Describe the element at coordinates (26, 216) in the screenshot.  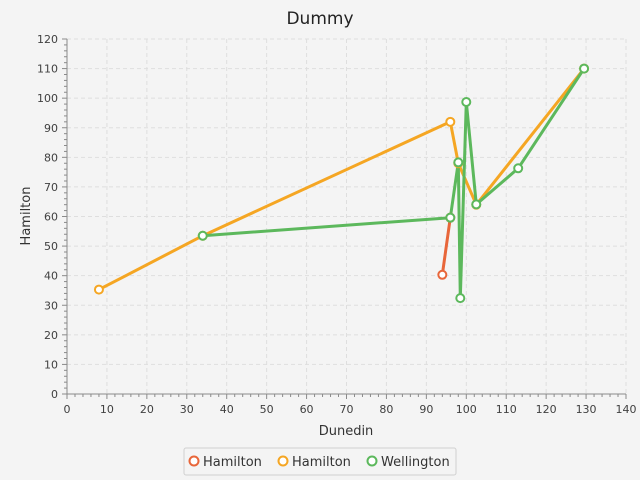
I see `y-axis-title: Hamilton` at that location.